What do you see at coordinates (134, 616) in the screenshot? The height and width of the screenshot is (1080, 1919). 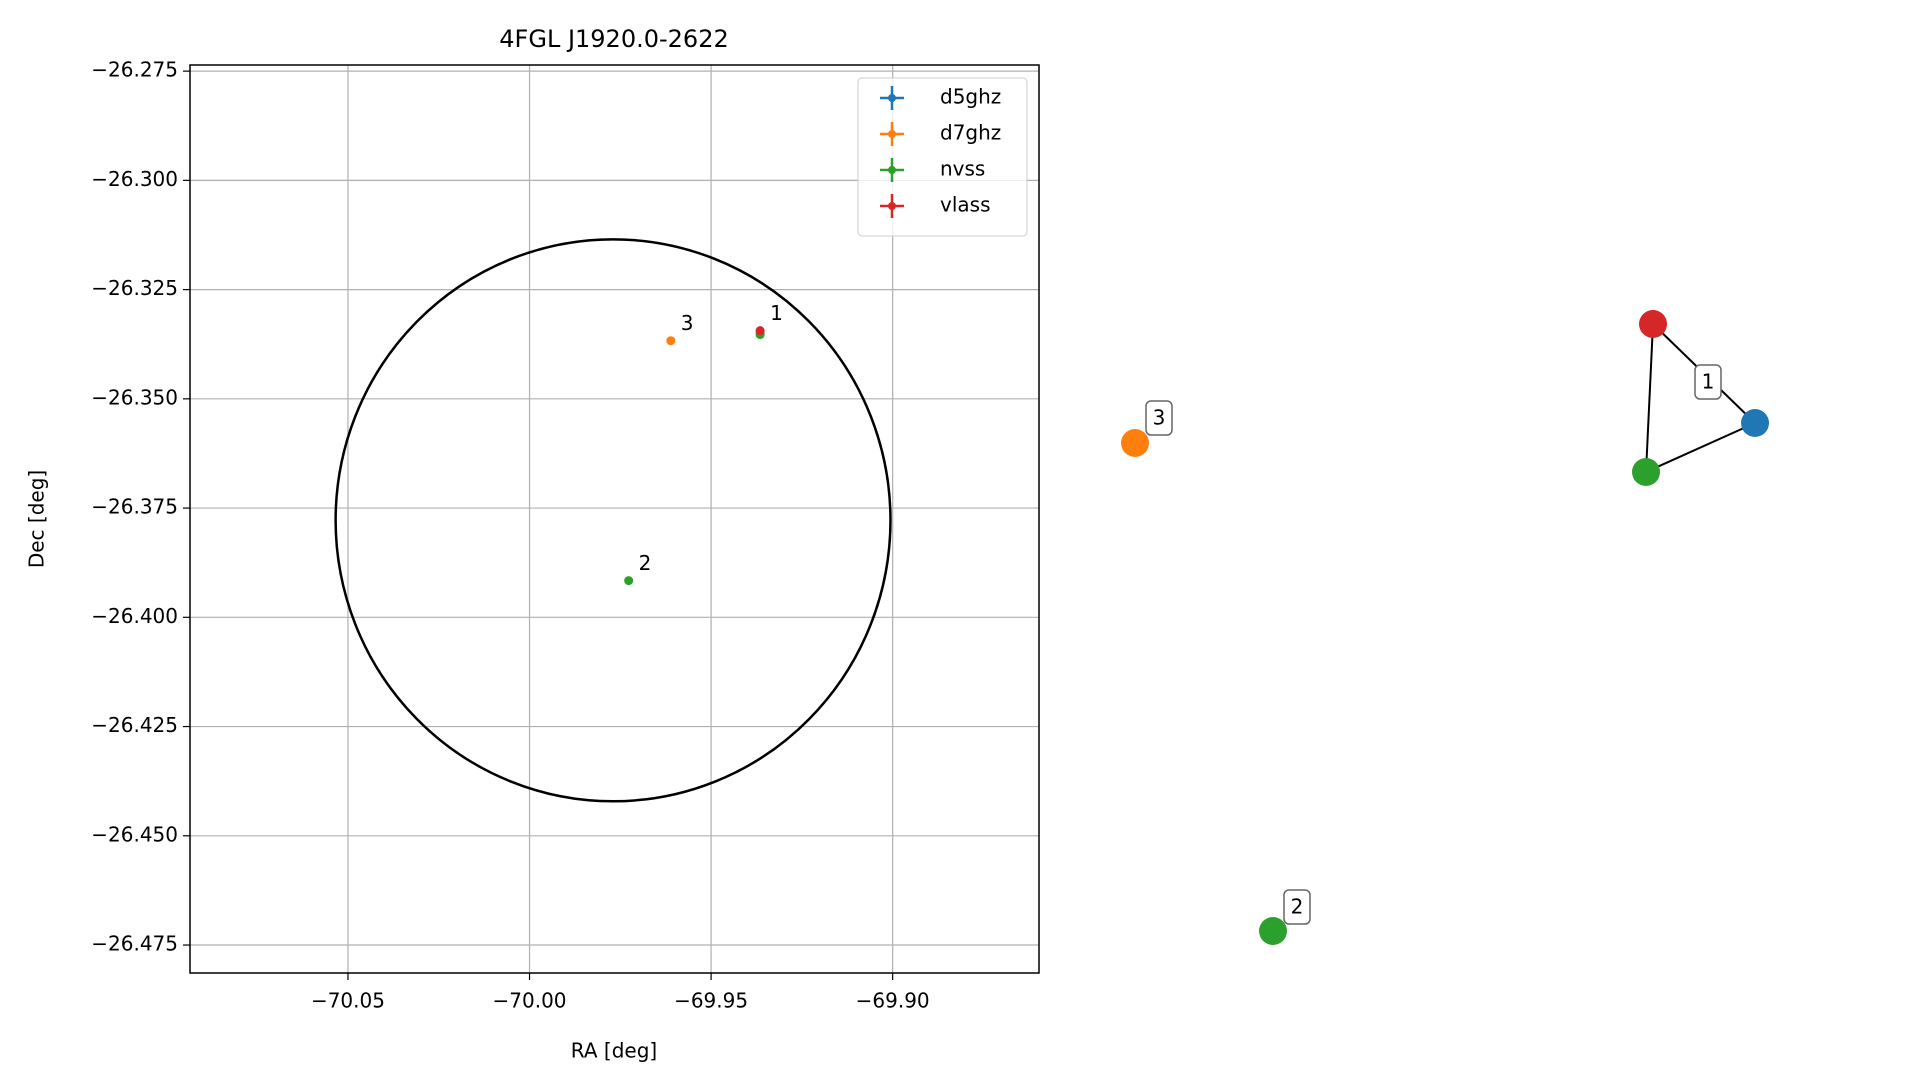 I see `y-tick-label: −26.400` at bounding box center [134, 616].